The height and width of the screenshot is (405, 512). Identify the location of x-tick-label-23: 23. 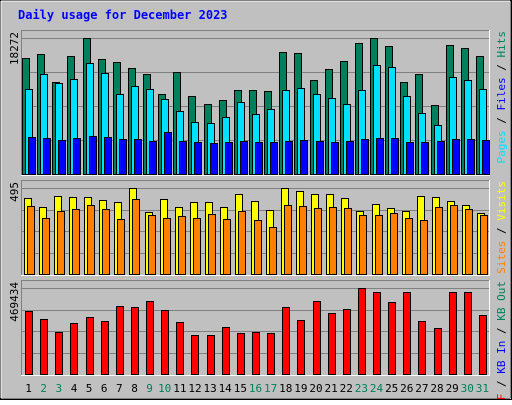
(361, 388).